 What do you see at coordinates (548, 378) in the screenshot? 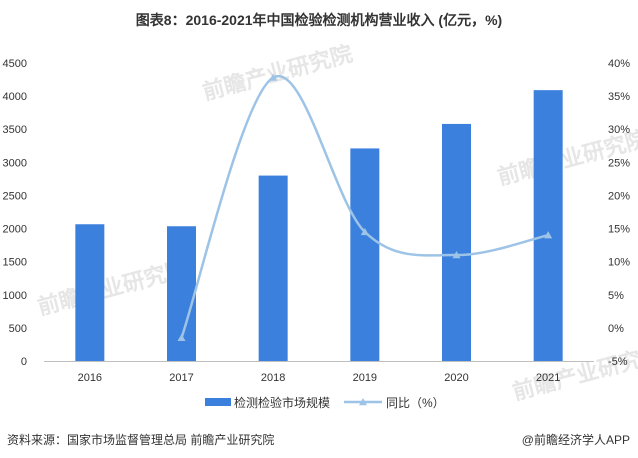
I see `x-tick-label: 2021` at bounding box center [548, 378].